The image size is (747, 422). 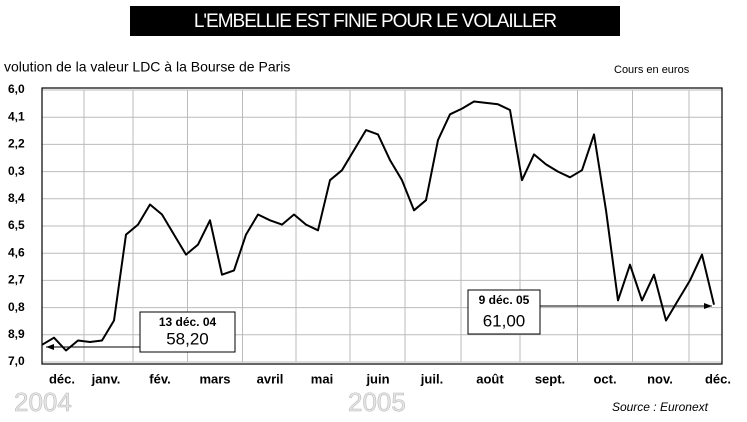 What do you see at coordinates (16, 280) in the screenshot?
I see `y-tick-label: 2,7` at bounding box center [16, 280].